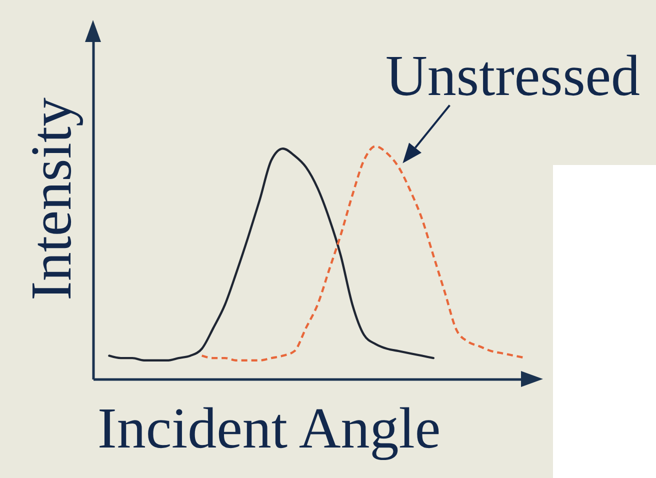 Image resolution: width=656 pixels, height=478 pixels. What do you see at coordinates (513, 75) in the screenshot?
I see `series-label: Unstressed` at bounding box center [513, 75].